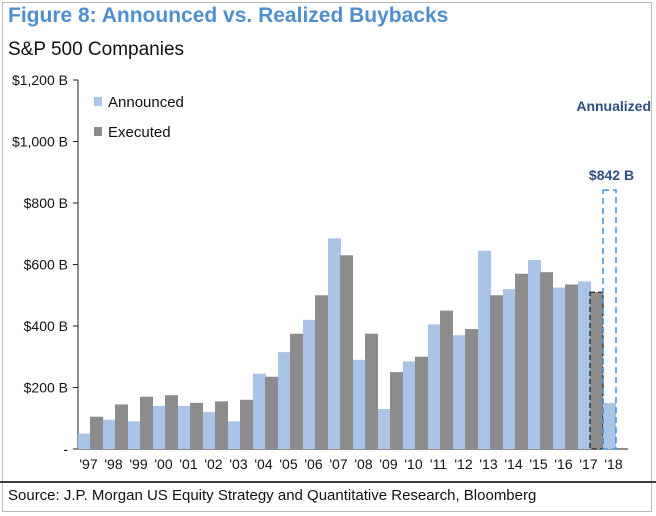  Describe the element at coordinates (513, 464) in the screenshot. I see `x-tick-label: '14` at that location.